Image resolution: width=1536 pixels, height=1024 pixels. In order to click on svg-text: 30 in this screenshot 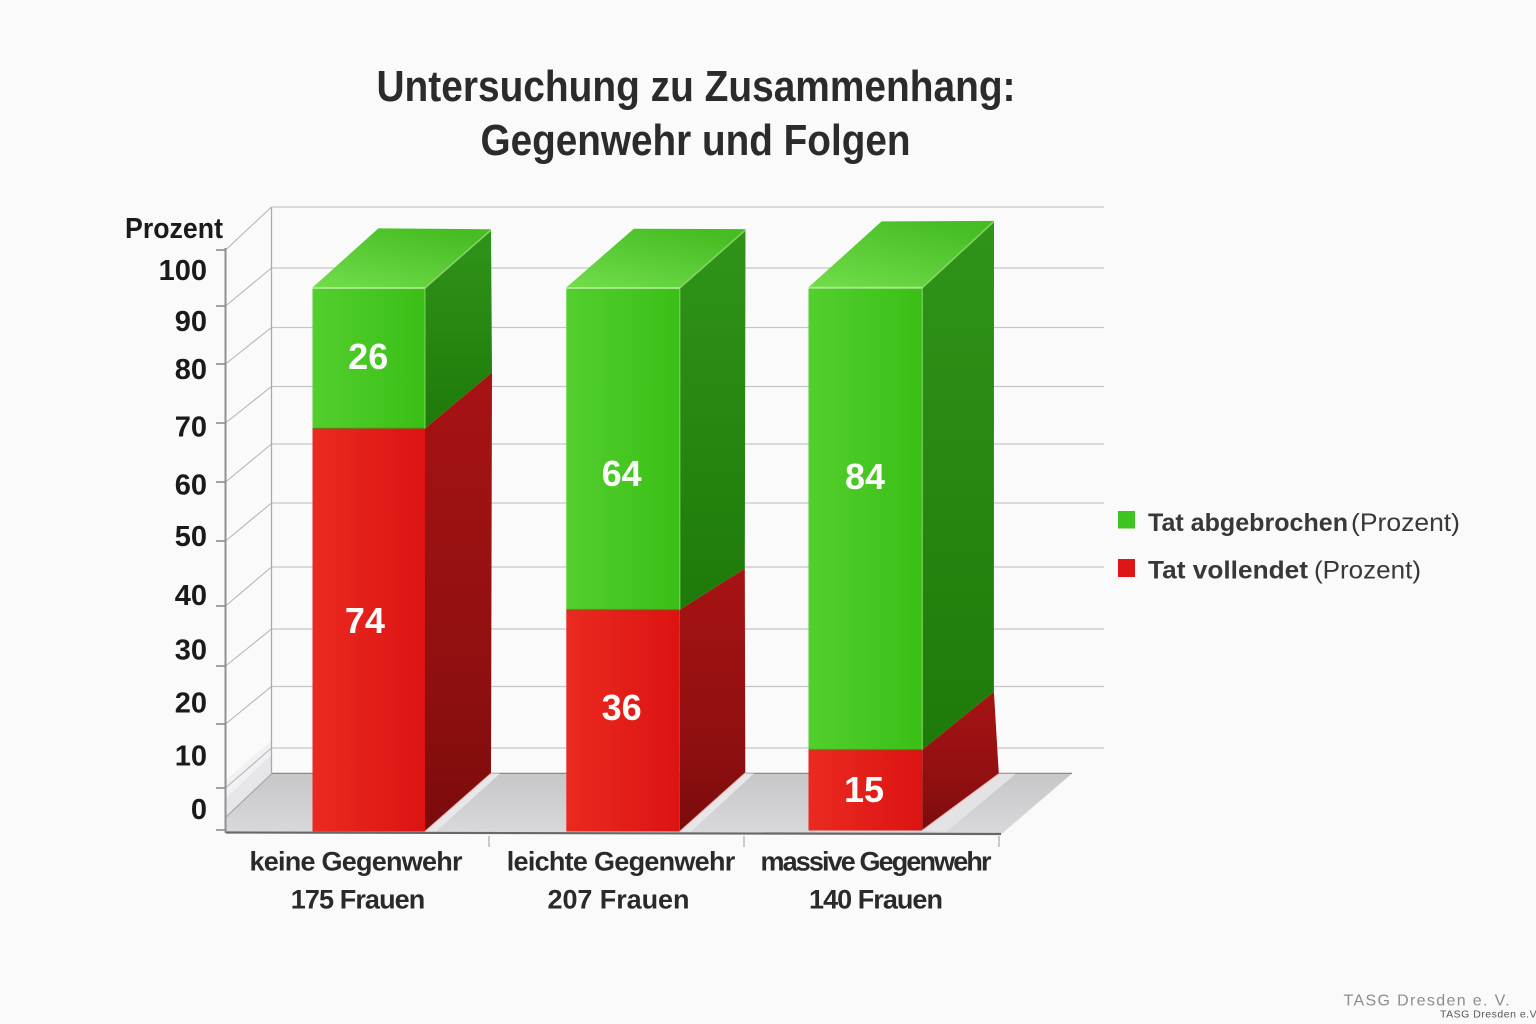, I will do `click(191, 651)`.